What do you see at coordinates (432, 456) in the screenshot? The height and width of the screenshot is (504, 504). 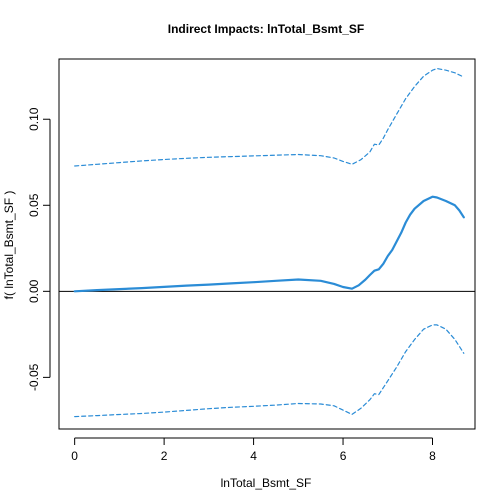 I see `x-tick-label: 8` at bounding box center [432, 456].